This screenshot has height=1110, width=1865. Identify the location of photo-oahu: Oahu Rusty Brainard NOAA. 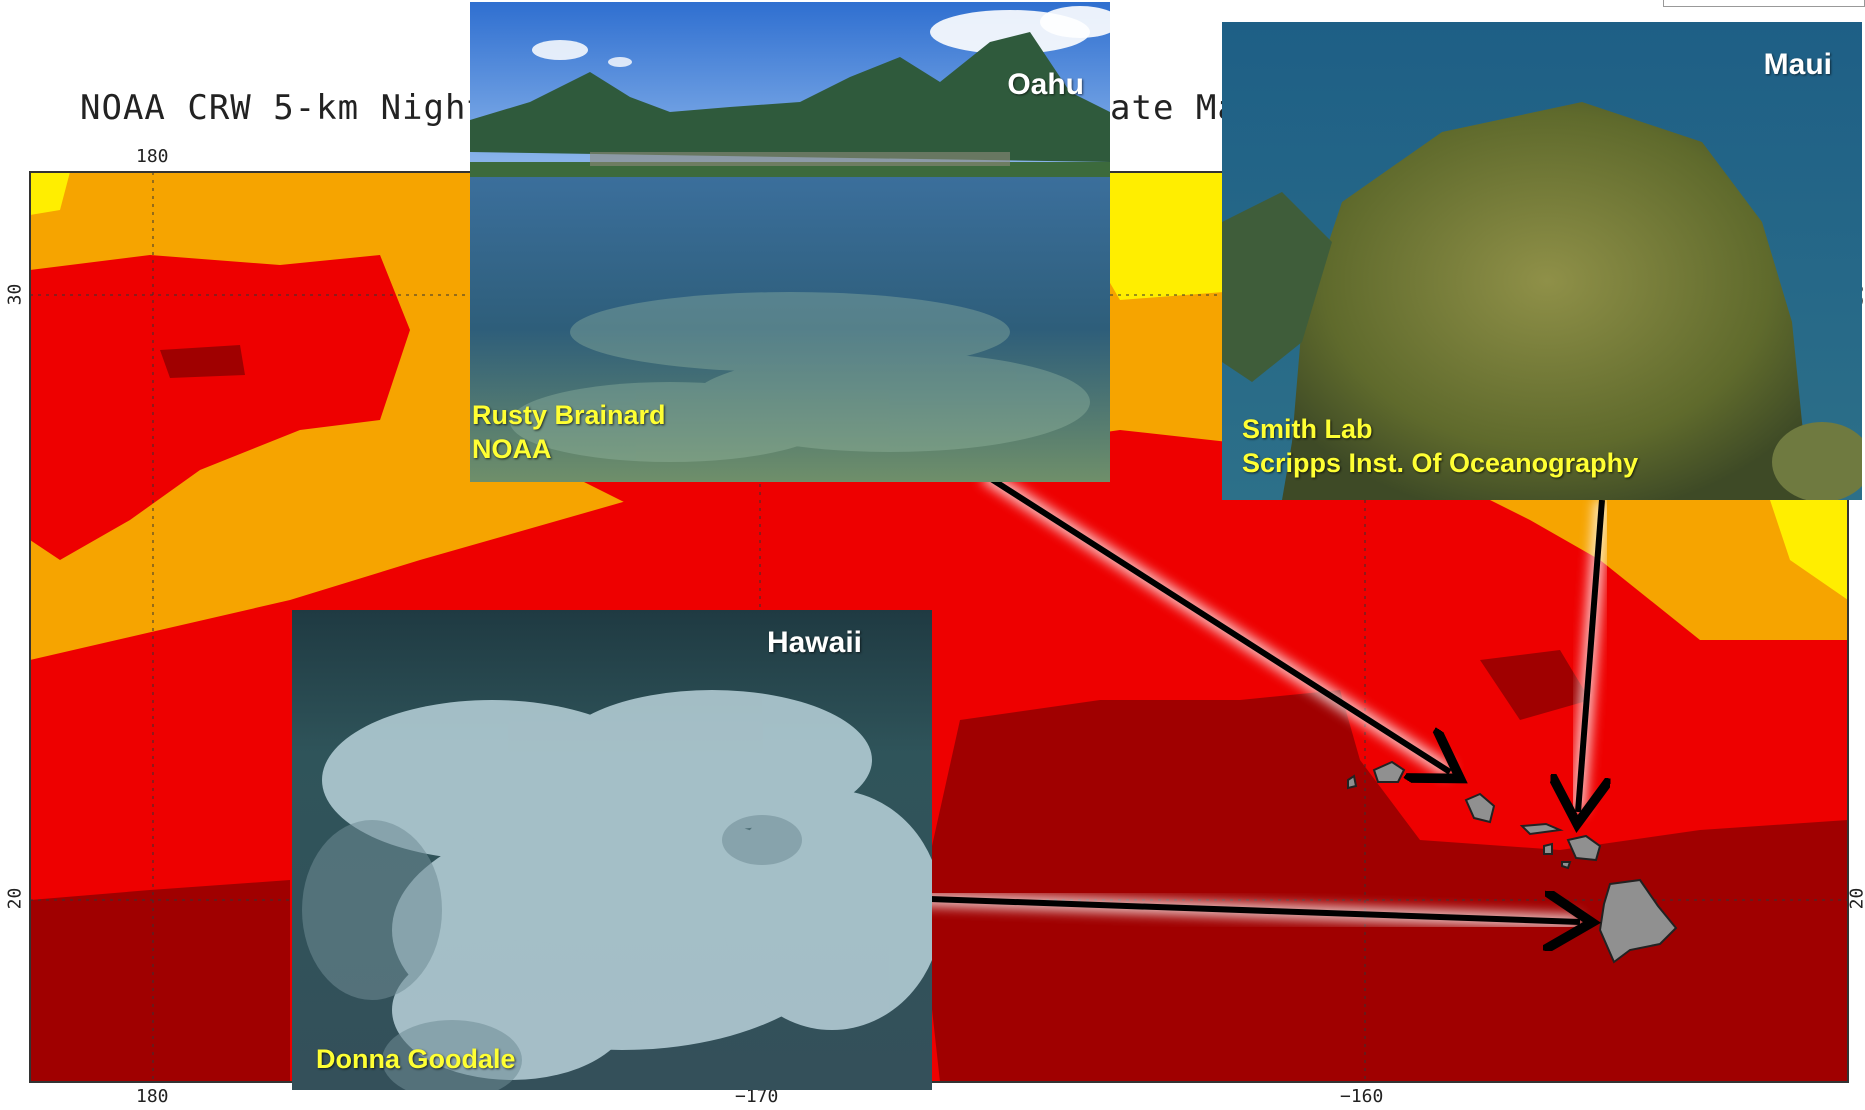
(790, 242).